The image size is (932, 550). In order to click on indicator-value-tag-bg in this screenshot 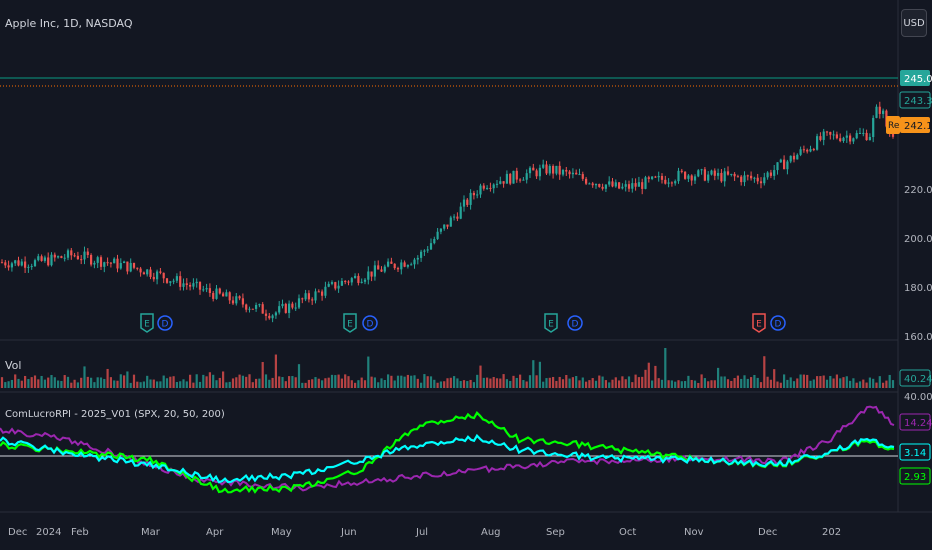, I will do `click(915, 476)`.